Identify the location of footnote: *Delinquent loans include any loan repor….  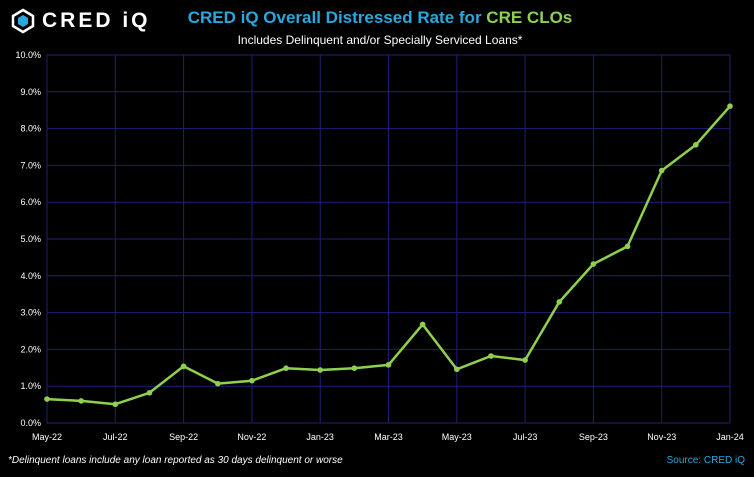
(175, 460).